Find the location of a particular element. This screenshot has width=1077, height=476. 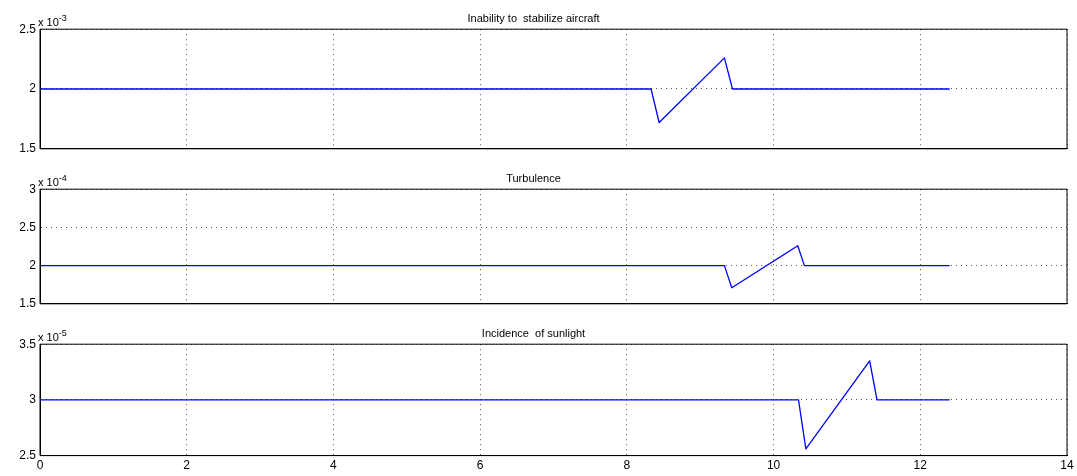

chart-title: Turbulence is located at coordinates (533, 177).